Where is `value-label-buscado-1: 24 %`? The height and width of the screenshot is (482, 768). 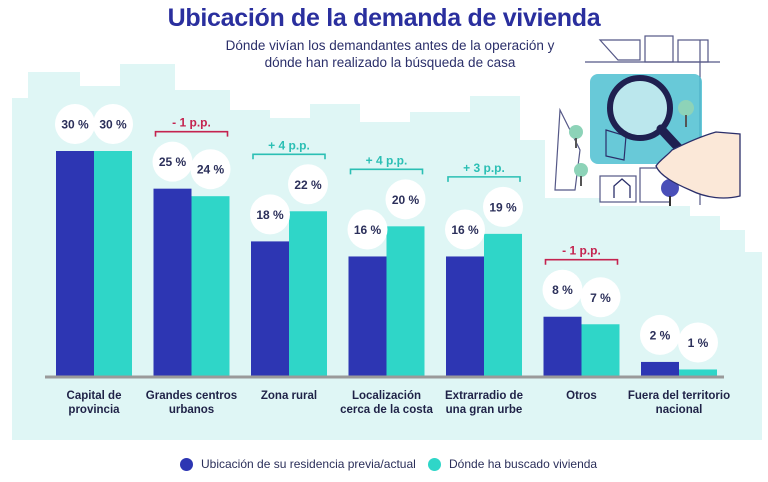
value-label-buscado-1: 24 % is located at coordinates (211, 170).